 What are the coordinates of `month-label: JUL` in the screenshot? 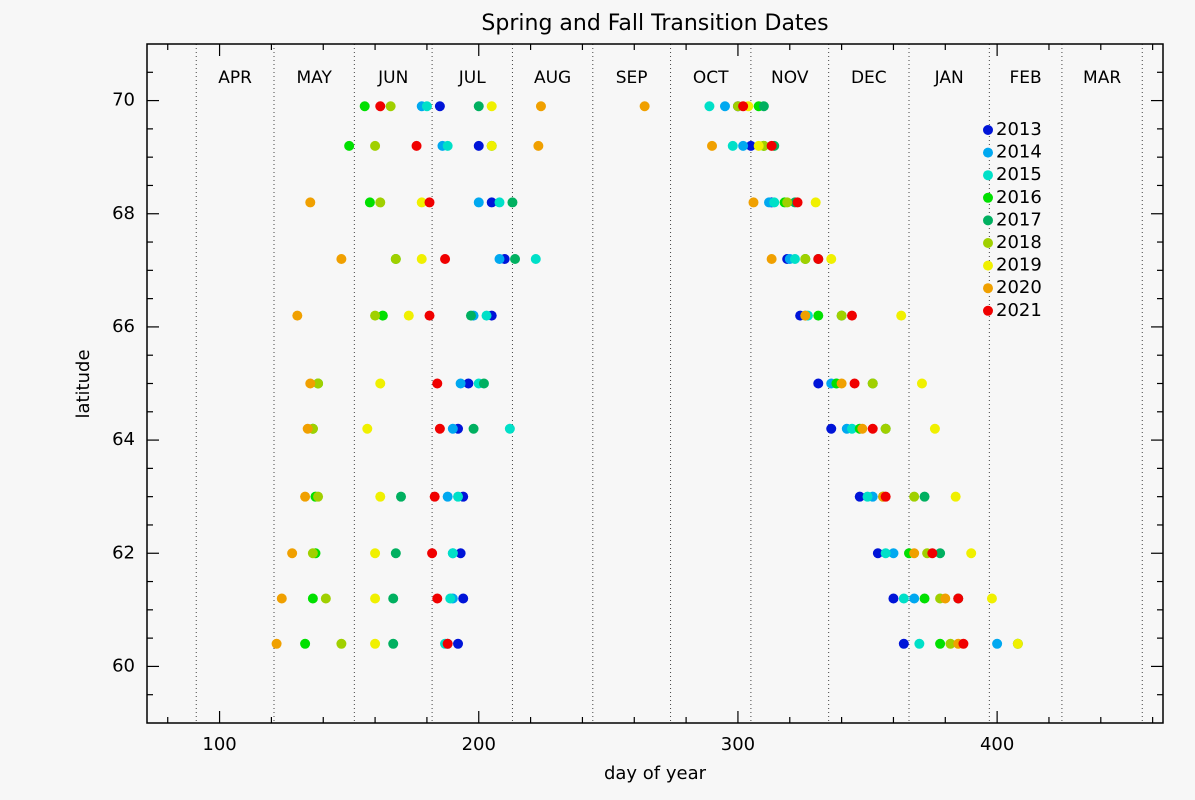 It's located at (472, 78).